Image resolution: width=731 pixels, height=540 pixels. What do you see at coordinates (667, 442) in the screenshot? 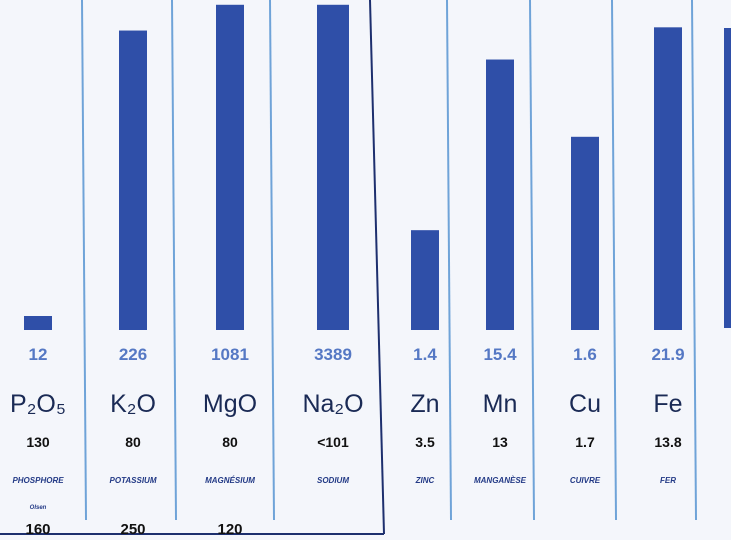
I see `norm-low-label: 13.8` at bounding box center [667, 442].